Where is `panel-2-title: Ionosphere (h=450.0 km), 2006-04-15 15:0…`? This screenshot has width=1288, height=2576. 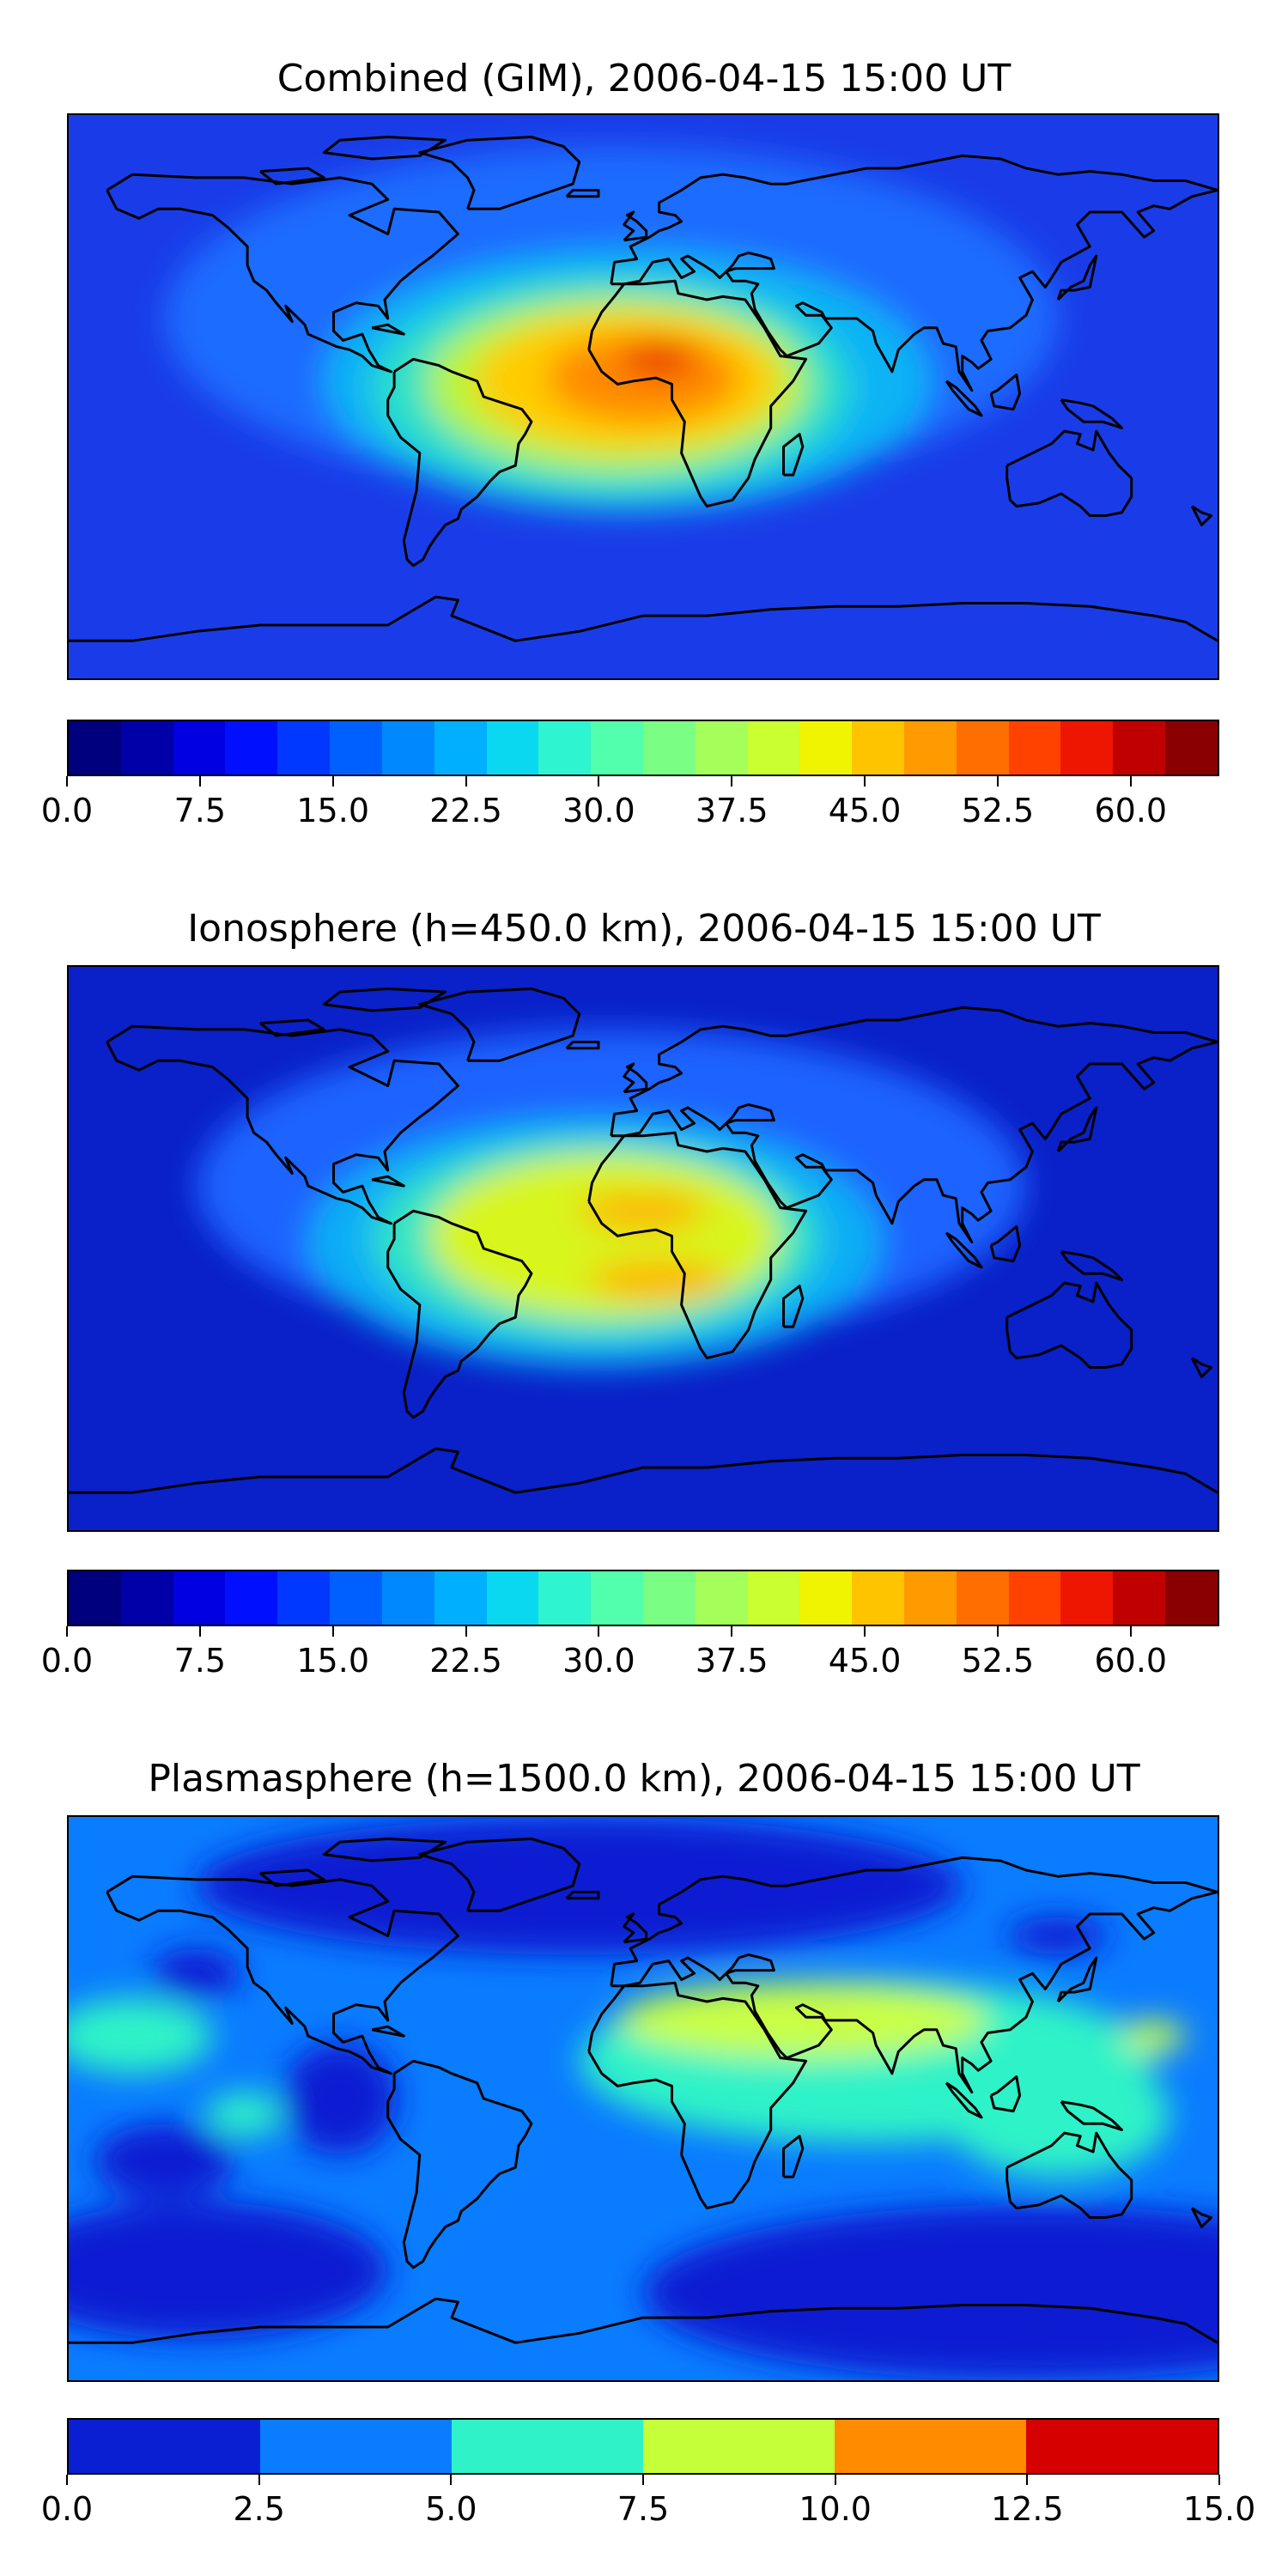 panel-2-title: Ionosphere (h=450.0 km), 2006-04-15 15:0… is located at coordinates (644, 929).